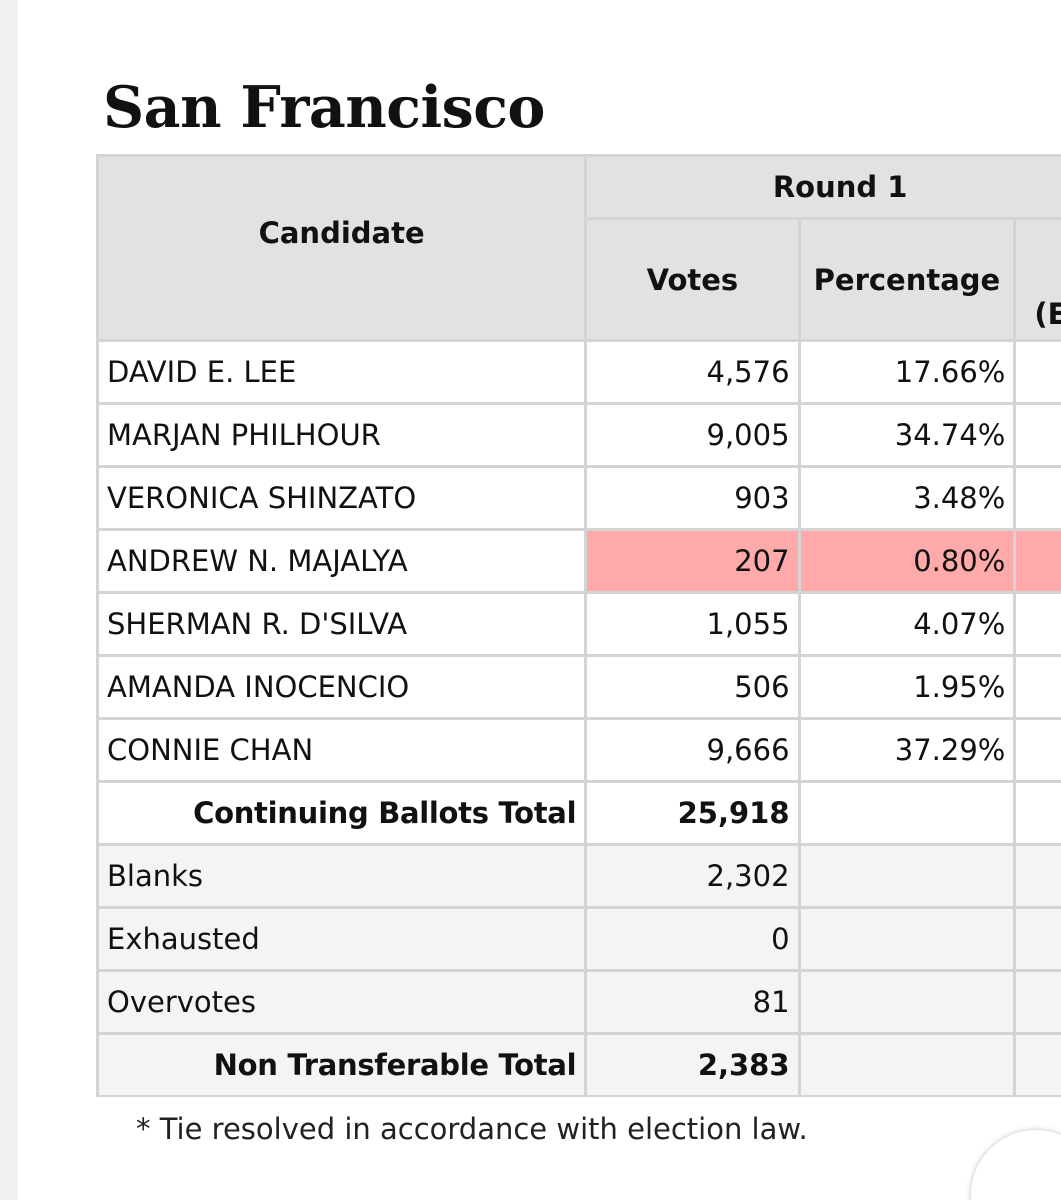 This screenshot has height=1200, width=1061. Describe the element at coordinates (692, 876) in the screenshot. I see `nontransferable-votes: 2,302` at that location.